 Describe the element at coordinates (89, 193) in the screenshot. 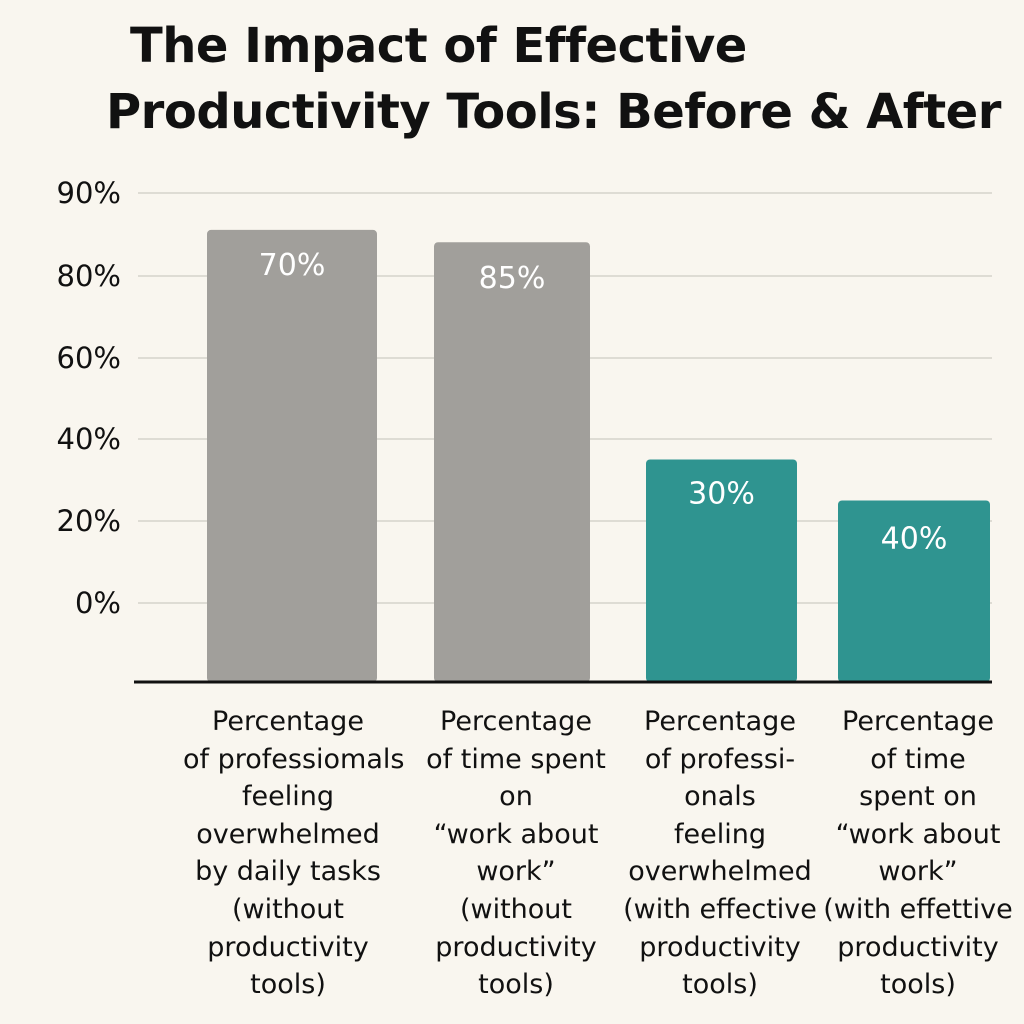

I see `y-tick-label: 90%` at that location.